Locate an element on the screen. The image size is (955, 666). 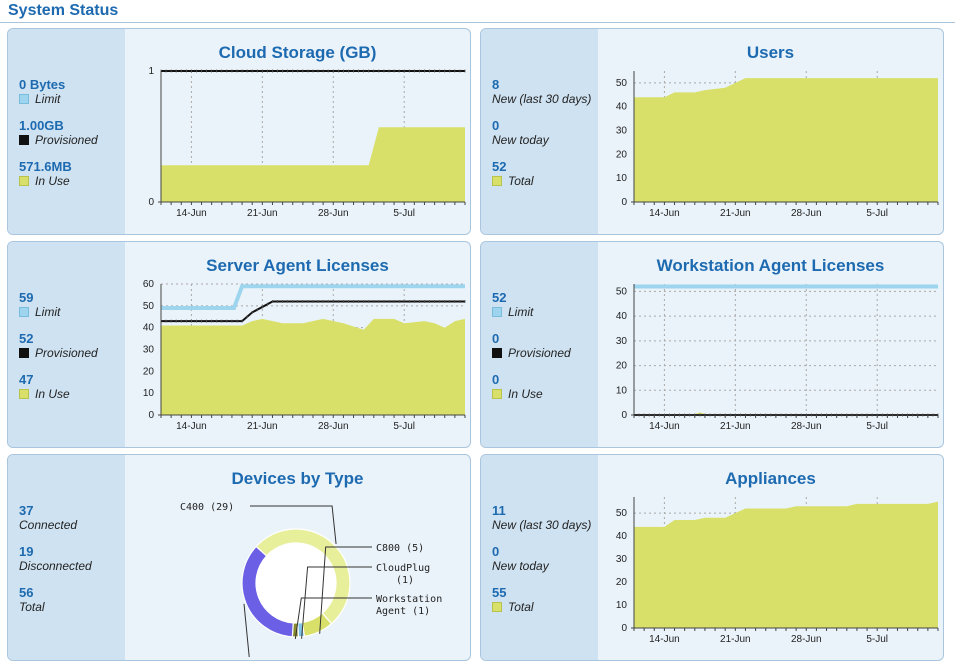
server-agent-stats: 59 Limit 52 Provisioned 47 In Use is located at coordinates (66, 344).